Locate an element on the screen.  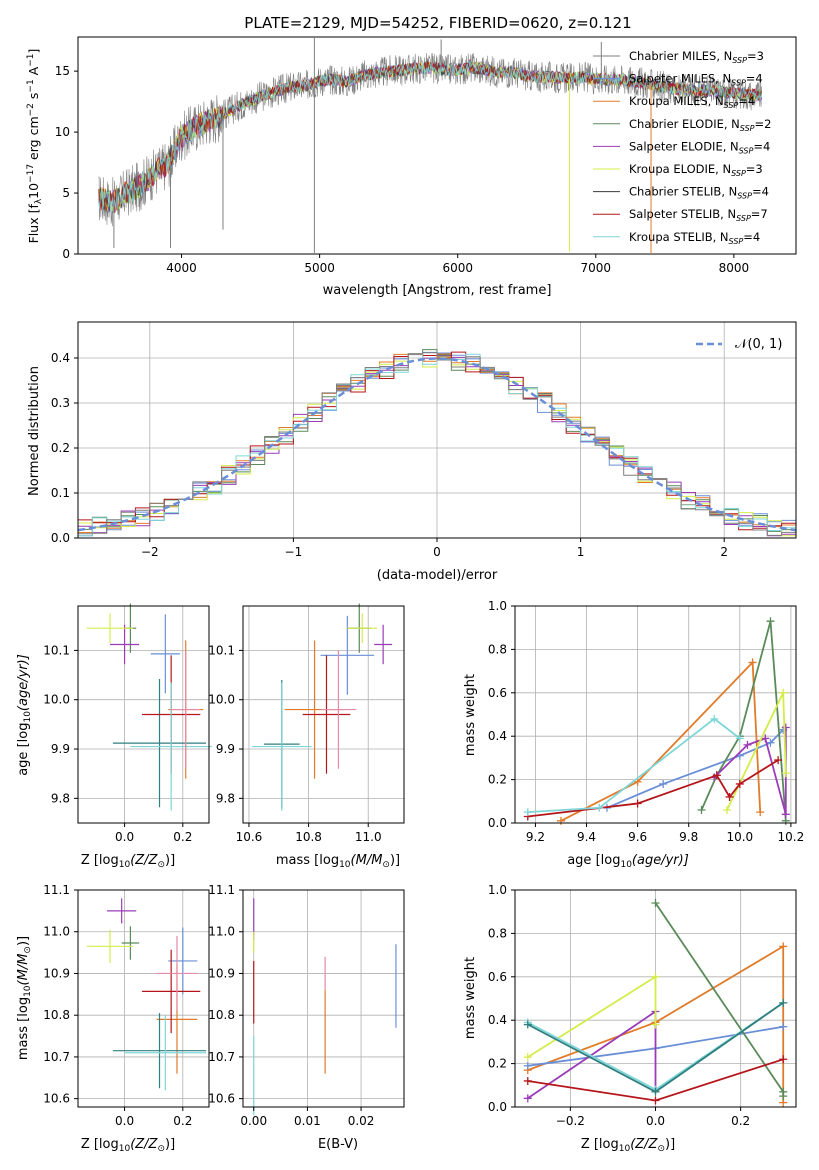
weightAge-xtick-label: 10.0 is located at coordinates (739, 837).